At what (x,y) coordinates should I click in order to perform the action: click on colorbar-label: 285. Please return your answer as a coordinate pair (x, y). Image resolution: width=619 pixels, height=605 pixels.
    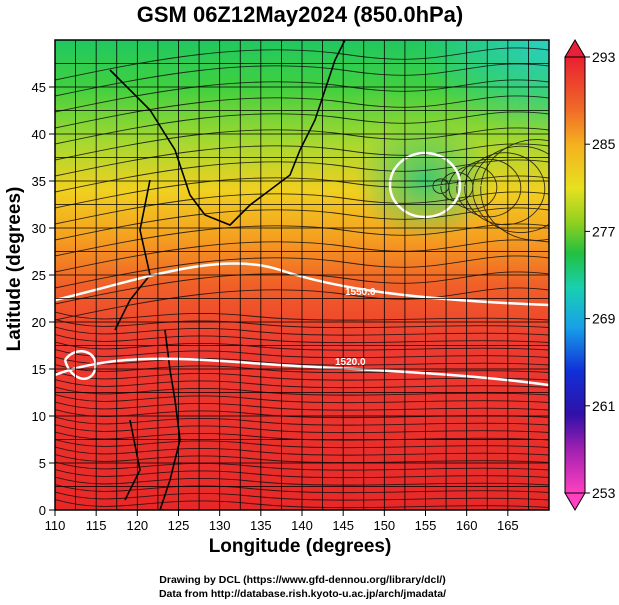
    Looking at the image, I should click on (604, 144).